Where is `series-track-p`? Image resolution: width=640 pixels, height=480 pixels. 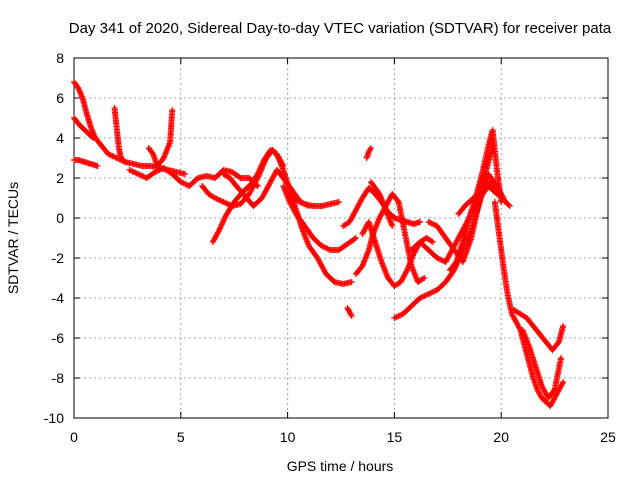 series-track-p is located at coordinates (397, 254).